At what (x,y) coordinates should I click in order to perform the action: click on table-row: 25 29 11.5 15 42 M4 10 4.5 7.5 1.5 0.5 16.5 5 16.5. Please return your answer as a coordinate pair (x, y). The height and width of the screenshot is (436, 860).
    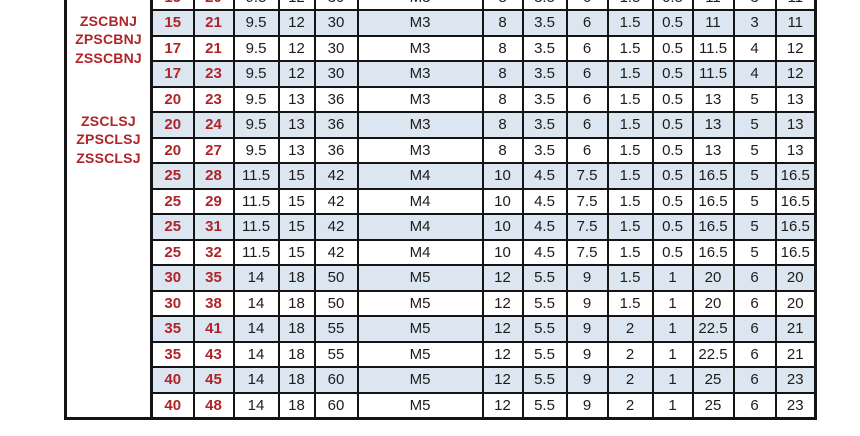
    Looking at the image, I should click on (441, 201).